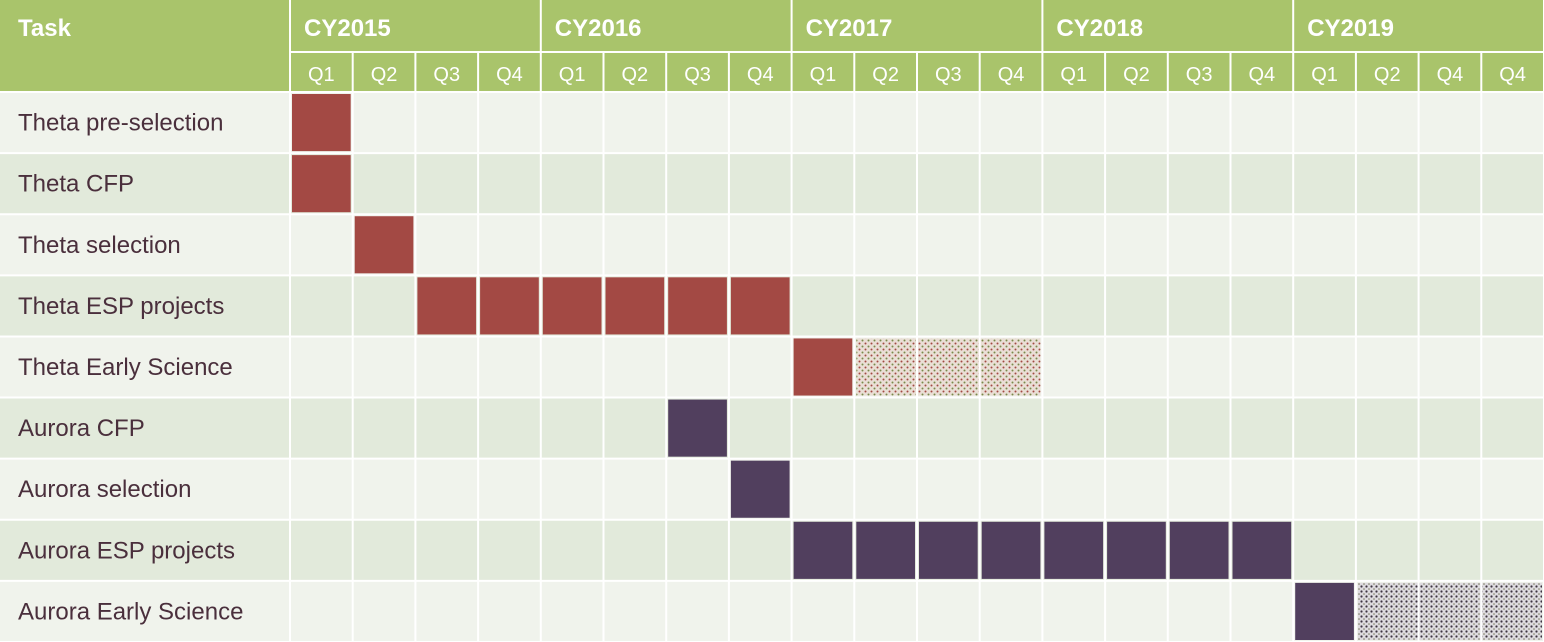 The image size is (1544, 642). Describe the element at coordinates (99, 245) in the screenshot. I see `task-label: Theta selection` at that location.